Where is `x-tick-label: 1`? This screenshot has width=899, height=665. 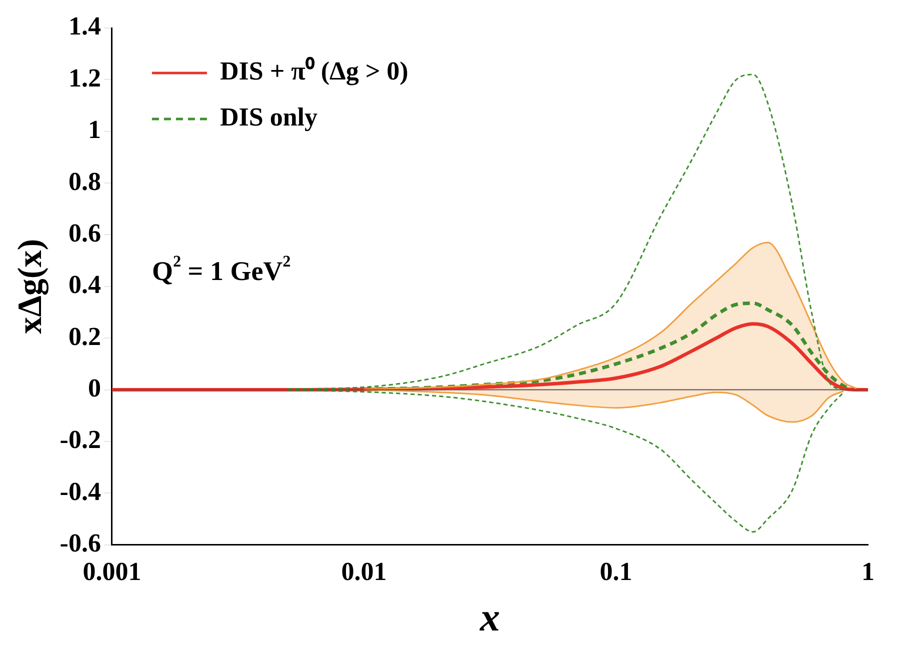
x-tick-label: 1 is located at coordinates (868, 571).